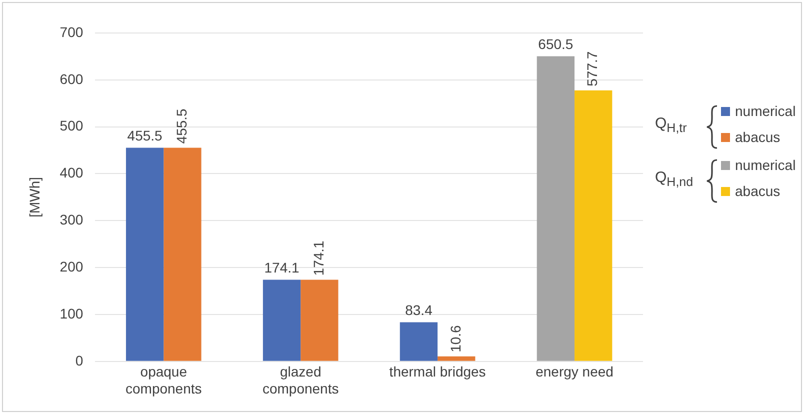 This screenshot has height=414, width=804. Describe the element at coordinates (72, 172) in the screenshot. I see `y-tick-label: 400` at that location.